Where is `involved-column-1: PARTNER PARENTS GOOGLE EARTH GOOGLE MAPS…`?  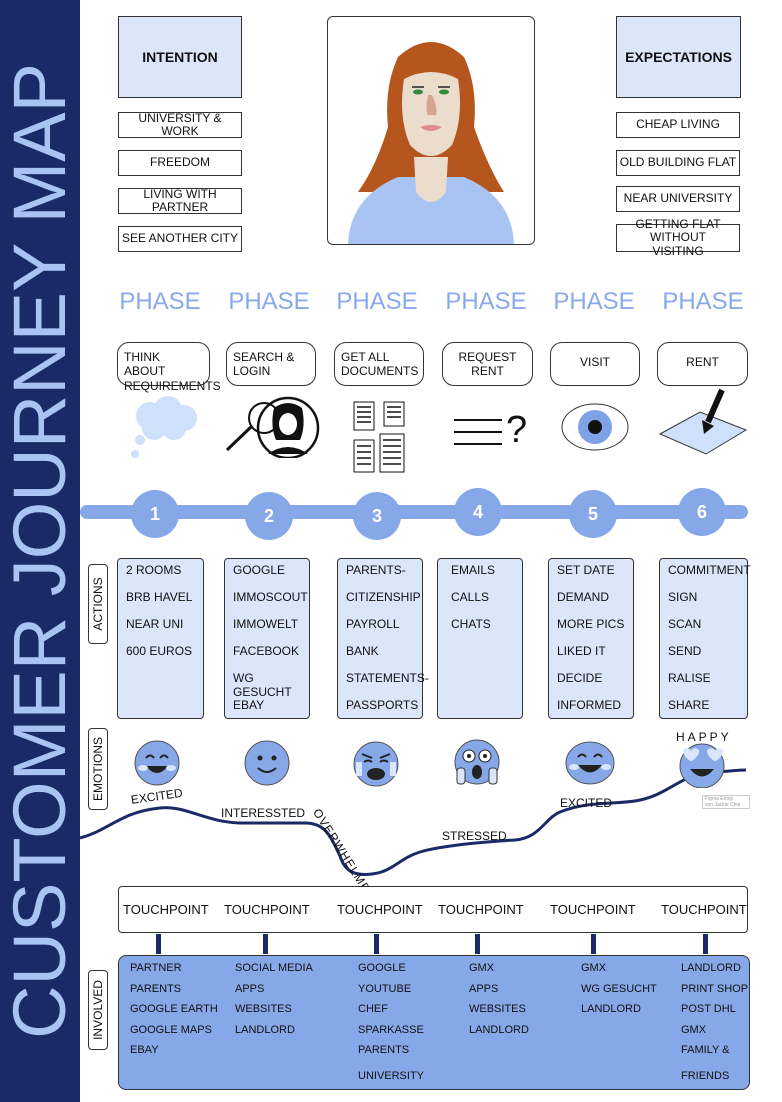 involved-column-1: PARTNER PARENTS GOOGLE EARTH GOOGLE MAPS… is located at coordinates (174, 1009).